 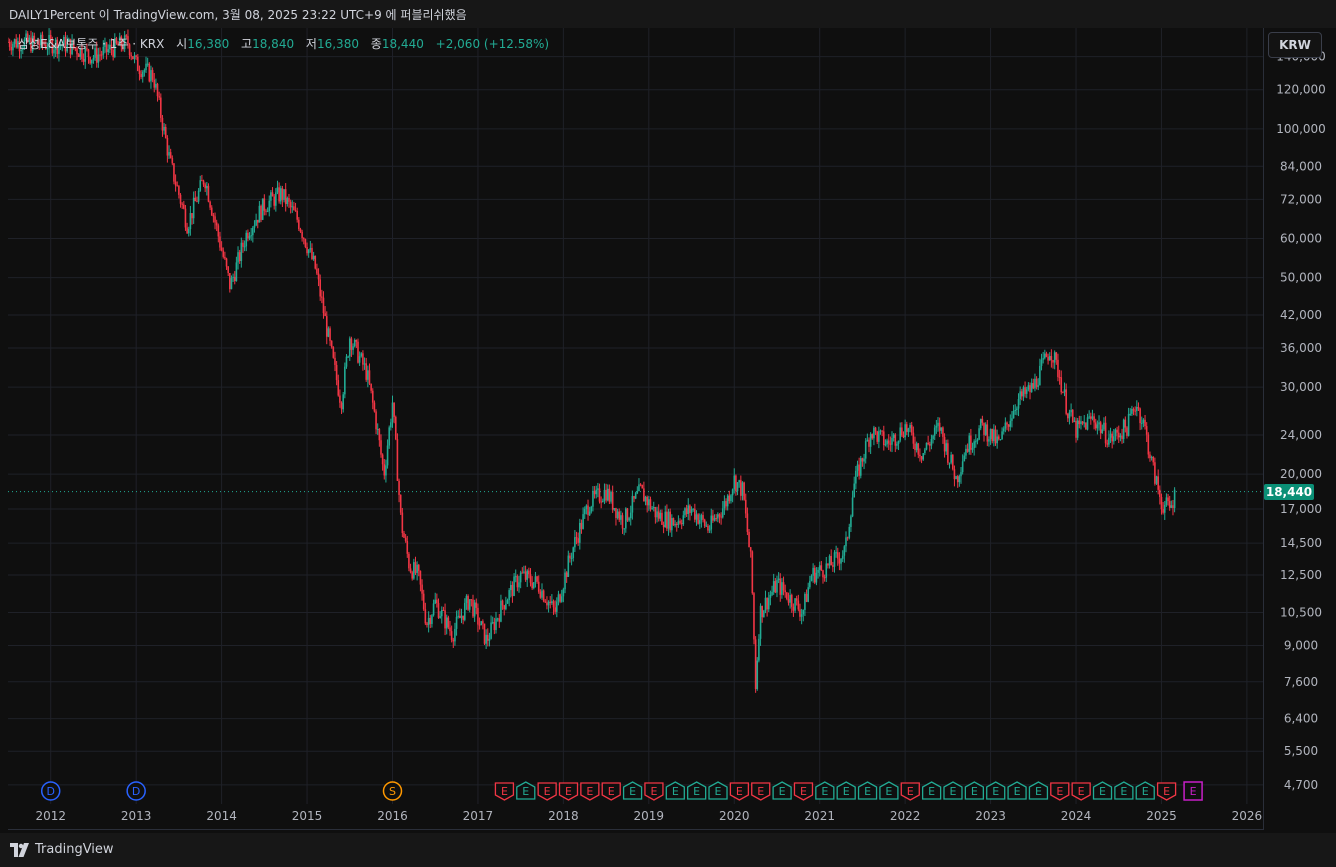 I want to click on time-tick-label: 2017, so click(x=478, y=816).